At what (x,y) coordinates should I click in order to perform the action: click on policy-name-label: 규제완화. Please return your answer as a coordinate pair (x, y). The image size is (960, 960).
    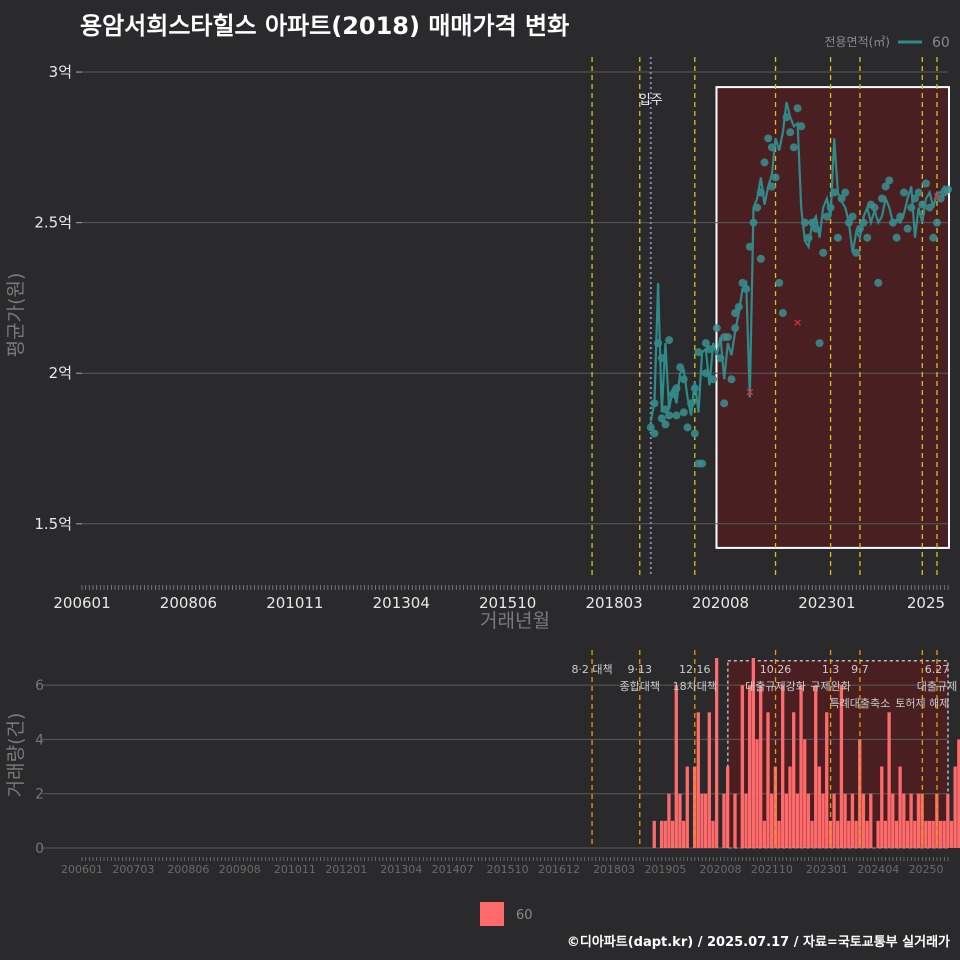
    Looking at the image, I should click on (830, 686).